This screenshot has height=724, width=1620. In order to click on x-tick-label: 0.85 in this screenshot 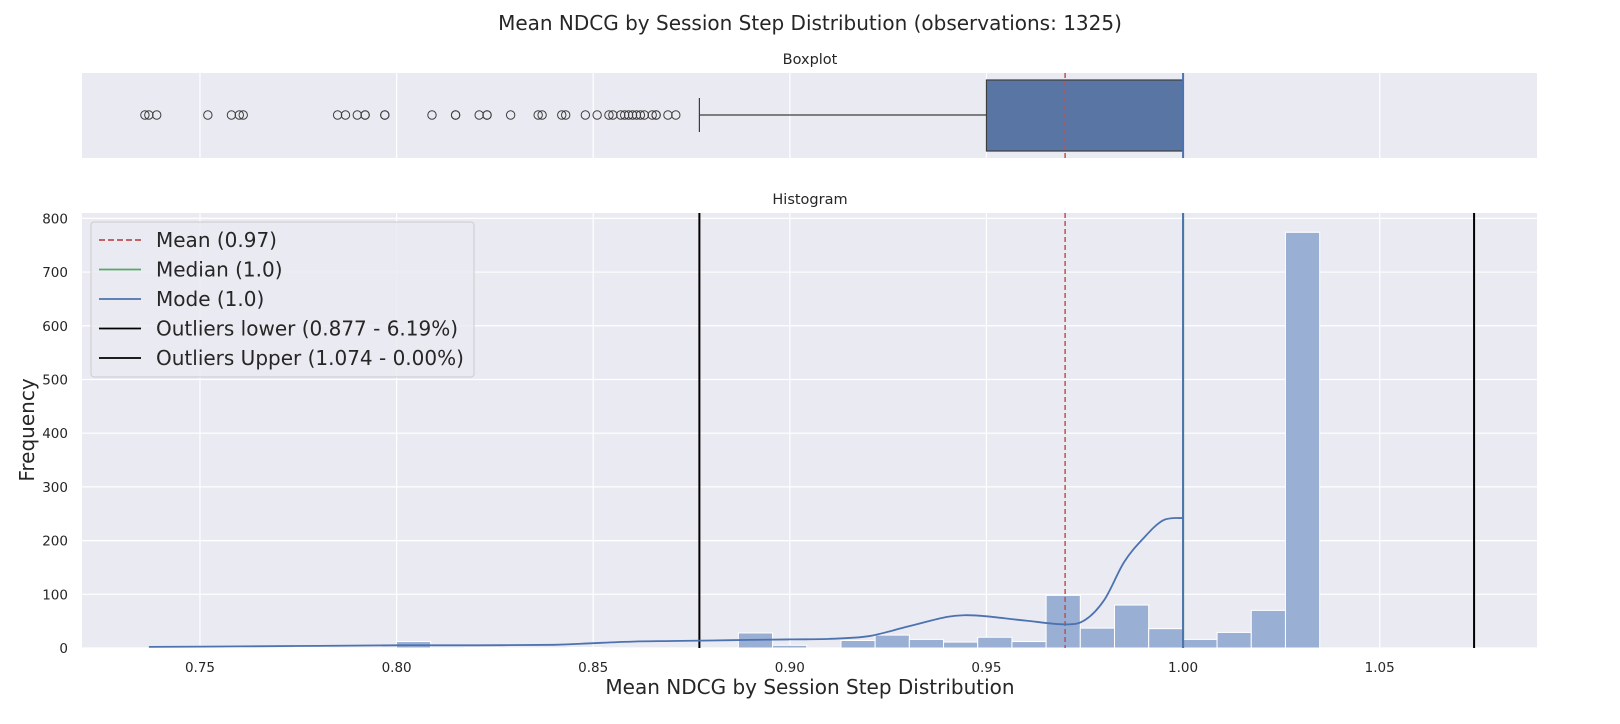, I will do `click(593, 668)`.